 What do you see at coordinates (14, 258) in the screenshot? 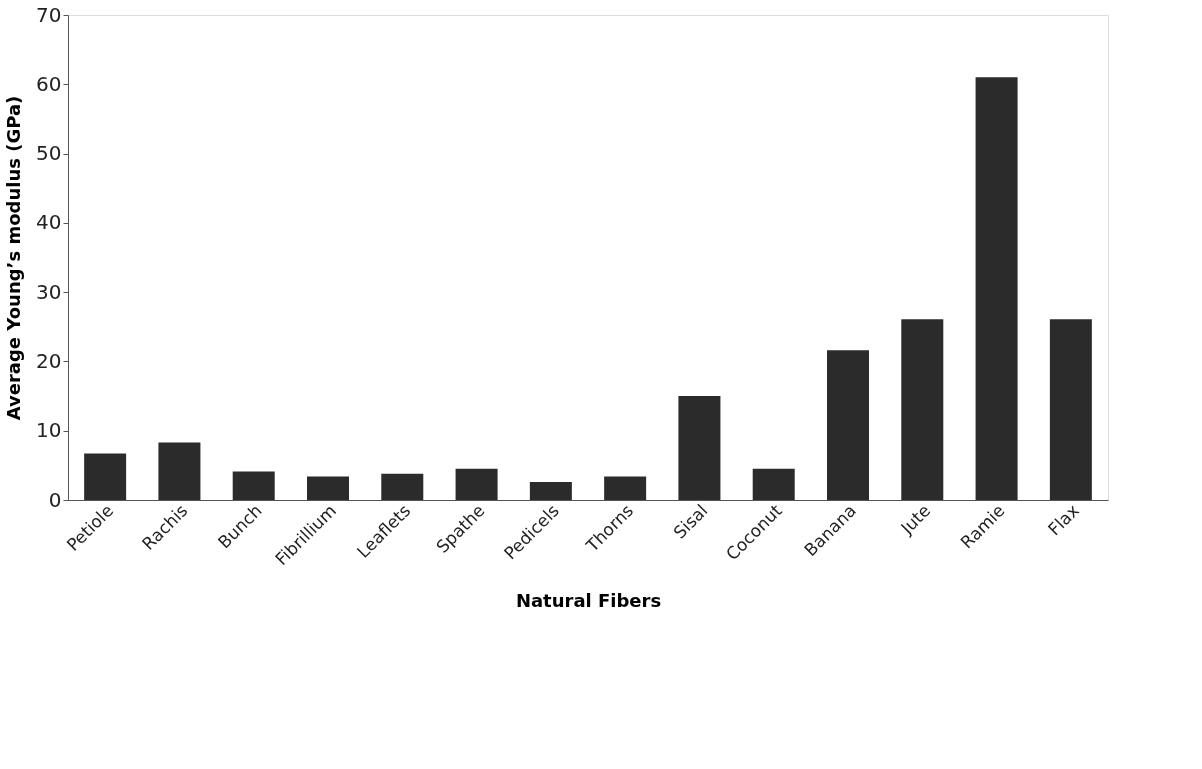
I see `y-axis-title: Average Young’s modulus (GPa)` at bounding box center [14, 258].